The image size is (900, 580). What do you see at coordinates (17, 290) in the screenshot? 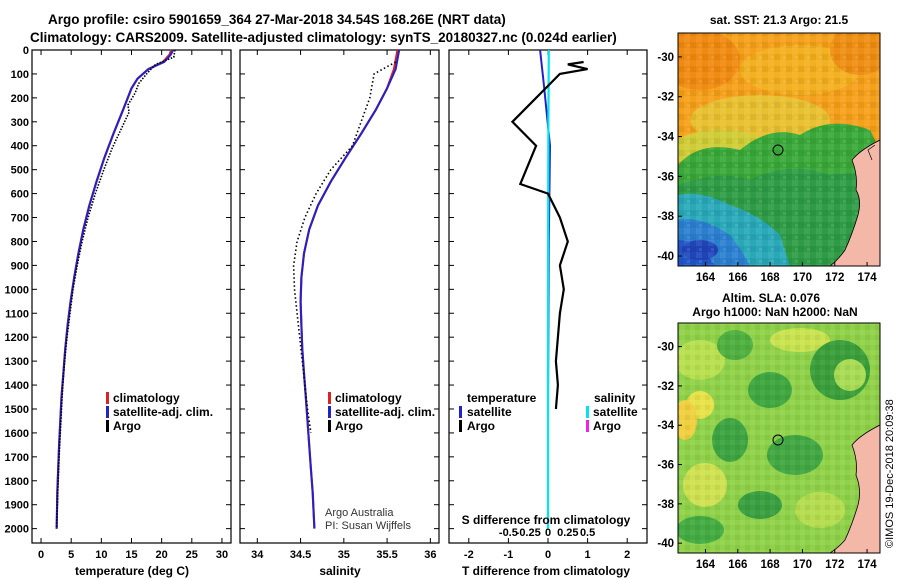
I see `y-tick-label: 1000` at bounding box center [17, 290].